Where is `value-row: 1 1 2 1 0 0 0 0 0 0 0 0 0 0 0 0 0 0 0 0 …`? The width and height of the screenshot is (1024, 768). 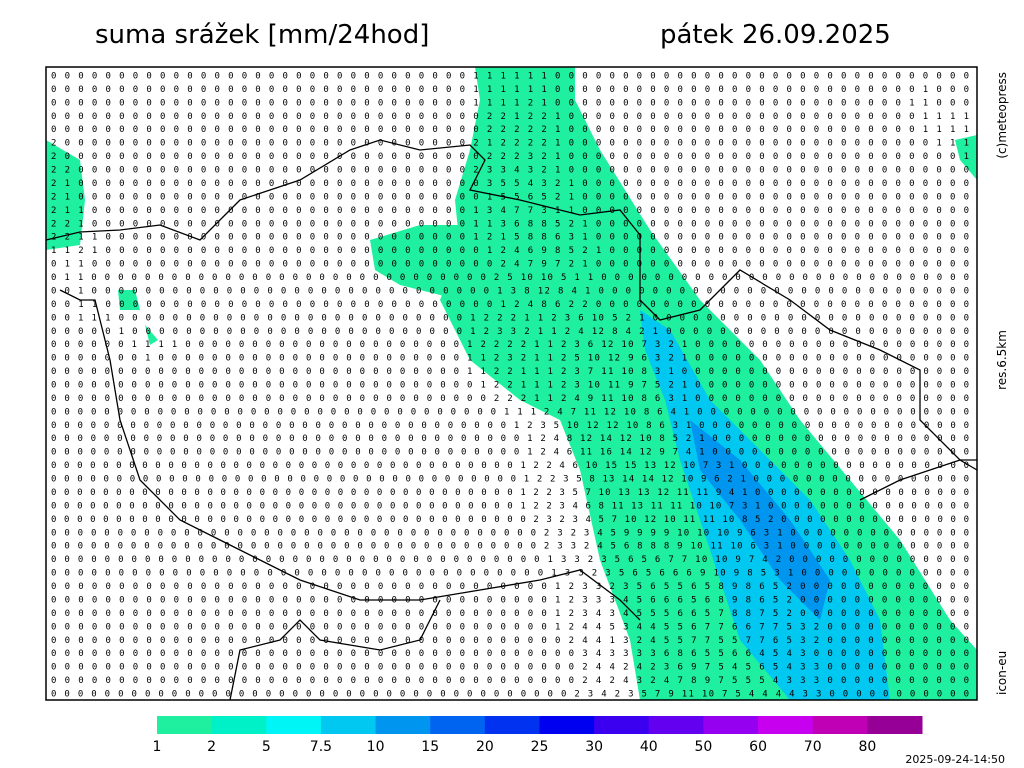 value-row: 1 1 2 1 0 0 0 0 0 0 0 0 0 0 0 0 0 0 0 0 … is located at coordinates (510, 251).